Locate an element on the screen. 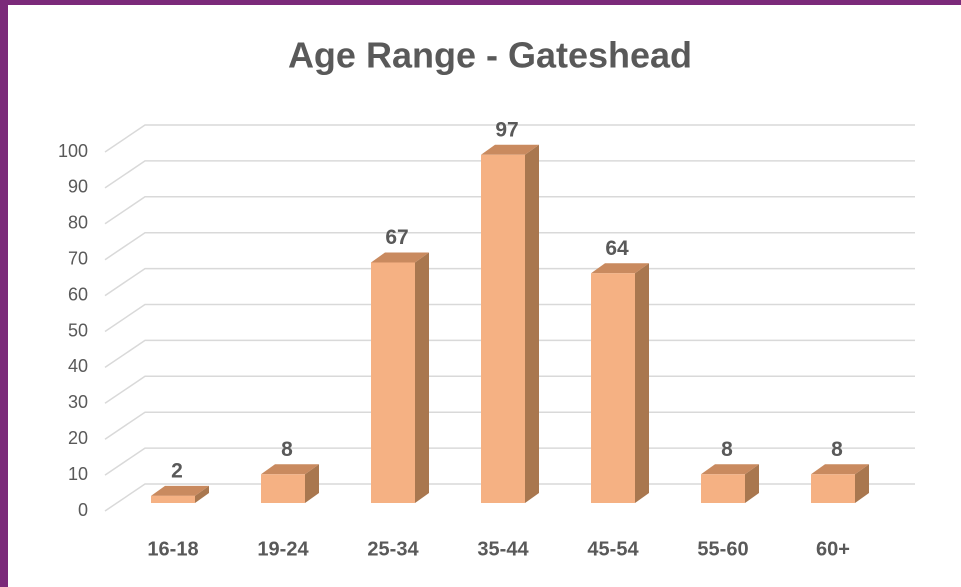 This screenshot has height=587, width=961. x-tick-label: 35-44 is located at coordinates (503, 549).